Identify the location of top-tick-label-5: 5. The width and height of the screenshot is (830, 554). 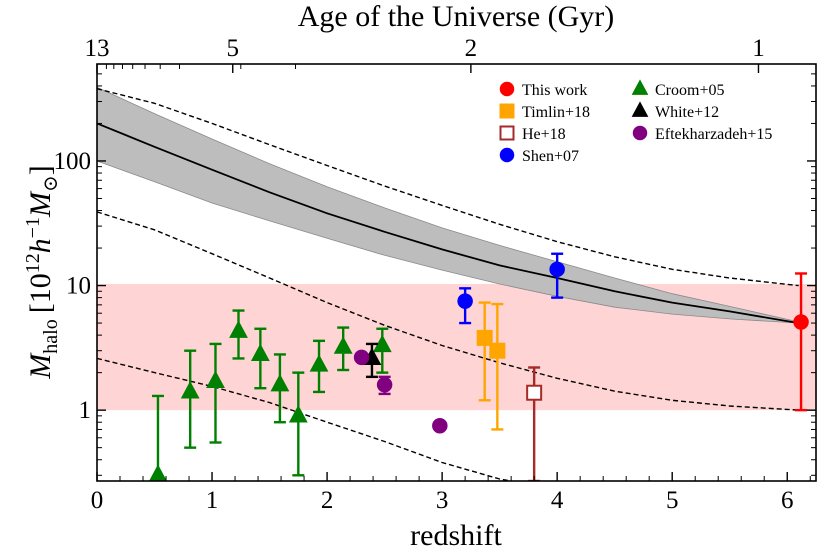
(232, 48).